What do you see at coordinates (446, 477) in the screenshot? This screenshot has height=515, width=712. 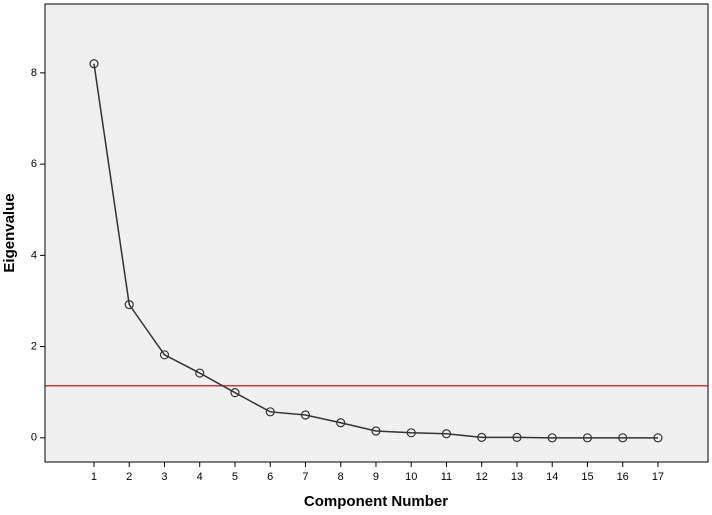 I see `x-tick-label: 11` at bounding box center [446, 477].